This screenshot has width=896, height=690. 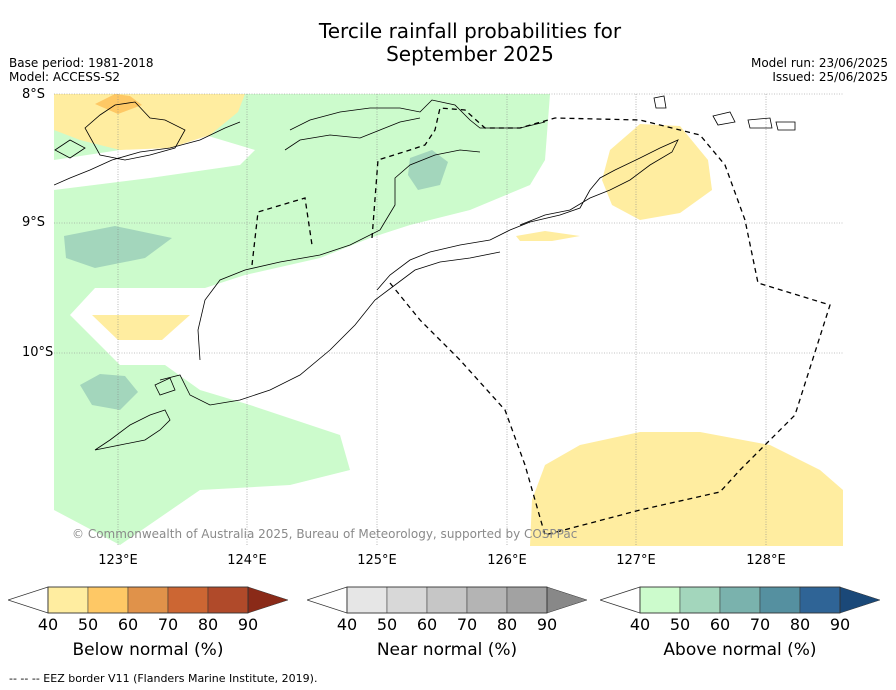 I want to click on lon-label-125e: 125°E, so click(x=377, y=560).